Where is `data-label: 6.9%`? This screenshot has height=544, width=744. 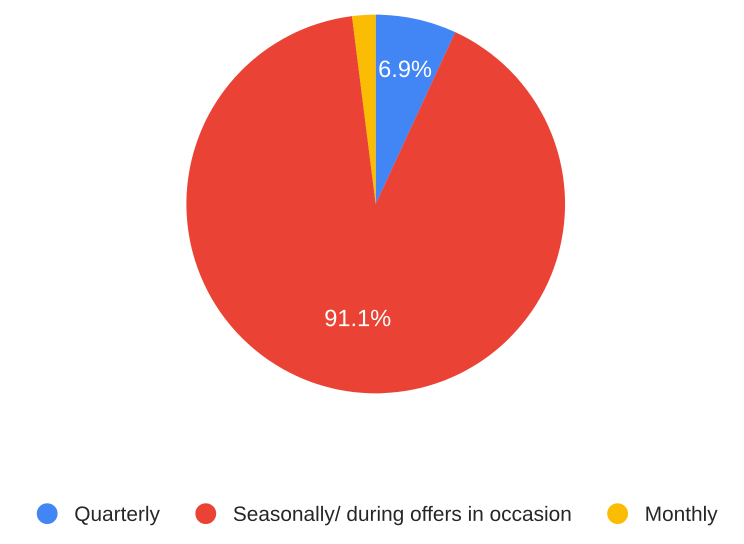
data-label: 6.9% is located at coordinates (405, 69).